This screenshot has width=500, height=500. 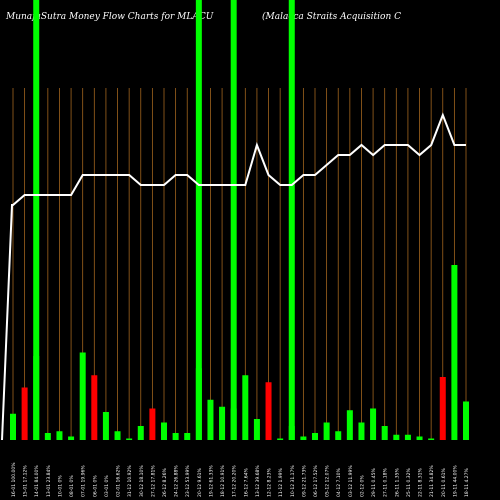 I want to click on x-tick-label: 20-12 9.61%, so click(x=200, y=482).